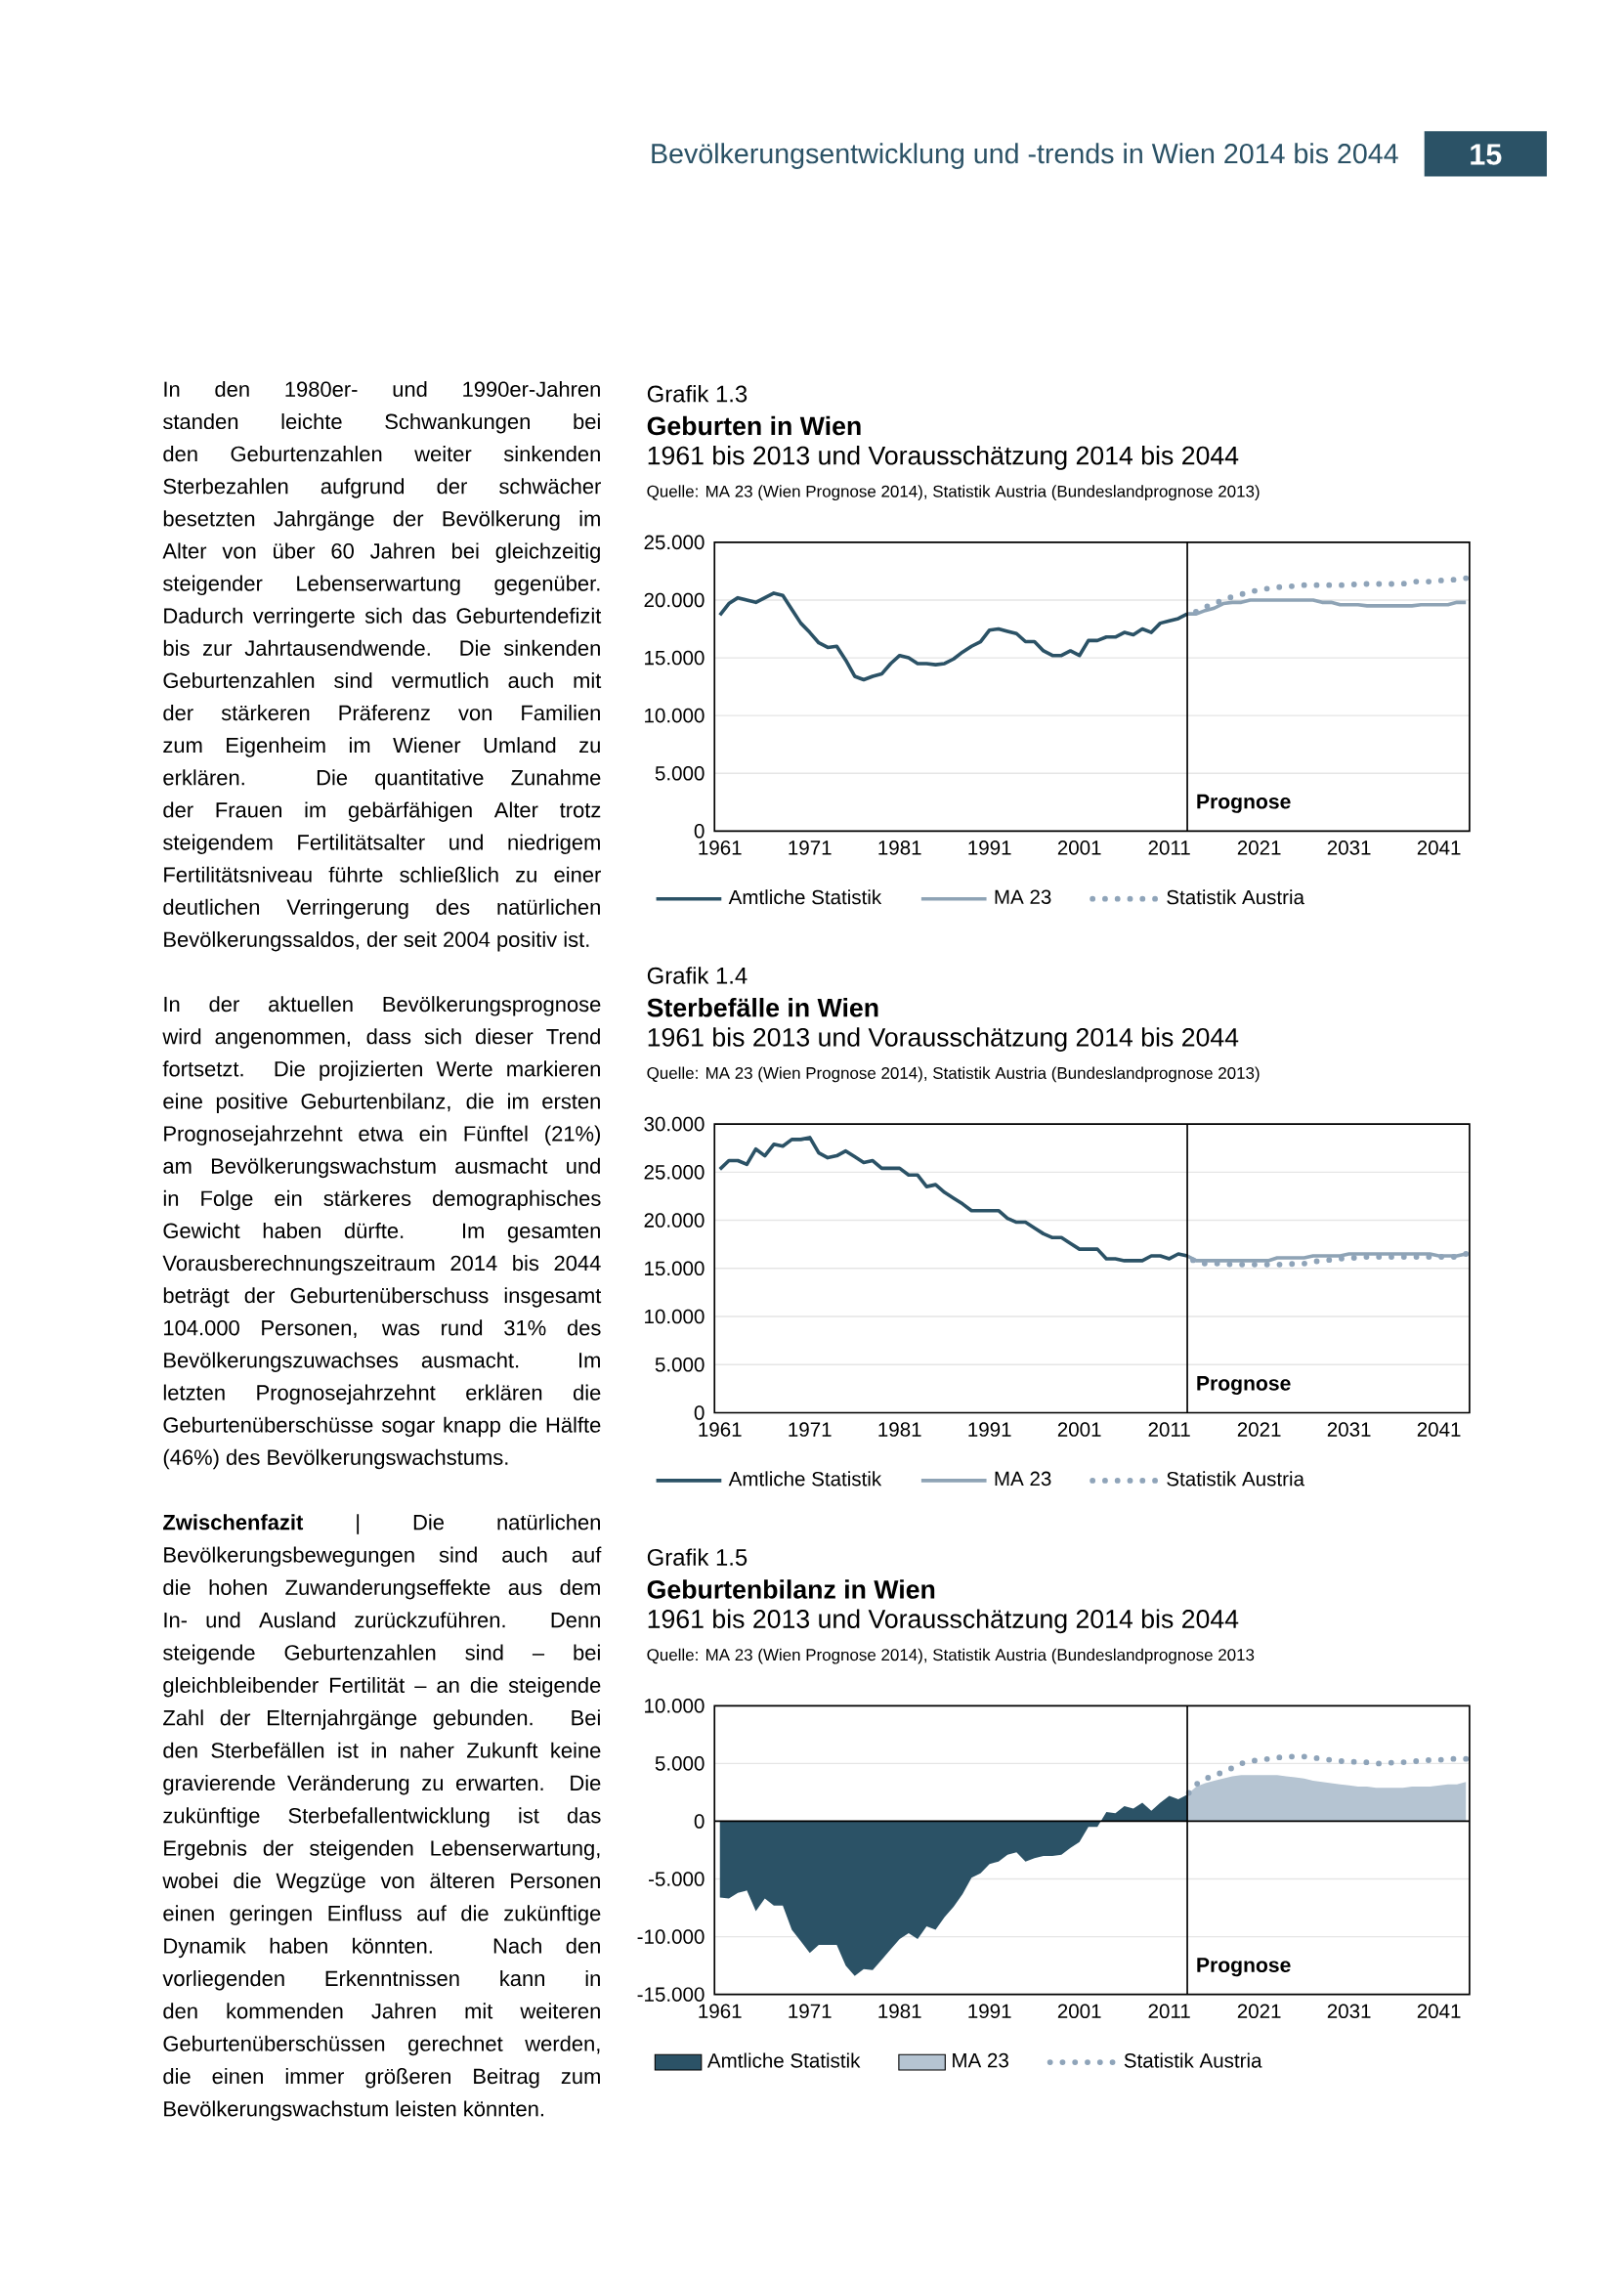 The image size is (1624, 2286). Describe the element at coordinates (382, 666) in the screenshot. I see `text: In den 1980er- und 1990er-Jahren standen leichte Schwankungen bei den Geburtenzahlen weiter sinkenden Sterbezahlen aufgrund der schwächer besetzten Jahrgänge der Bevölkerung im Alter von über 60 Jahren bei gleichzeitig steigender Lebenserwartung gegenüber. Dadurch verringerte sich das Geburtendefizit bis zur Jahrtausendwende. Die sinkenden Geburtenzahlen sind vermutlich auch mit der stärkeren Präferenz von Familien zum Eigenheim im Wiener Umland zu erklären. Die quantitative Zunahme der Frauen im gebärfähigen Alter trotz steigendem Fertilitätsalter und niedrigem Fertilitätsniveau führte schließlich zu einer deutlichen Verringerung des natürlichen Bevölkerungssaldos, der seit 2004 positiv ist.` at that location.